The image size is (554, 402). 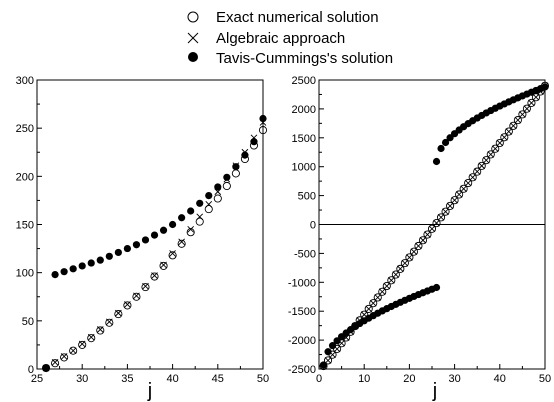 I want to click on y-tick-label: 0, so click(x=31, y=370).